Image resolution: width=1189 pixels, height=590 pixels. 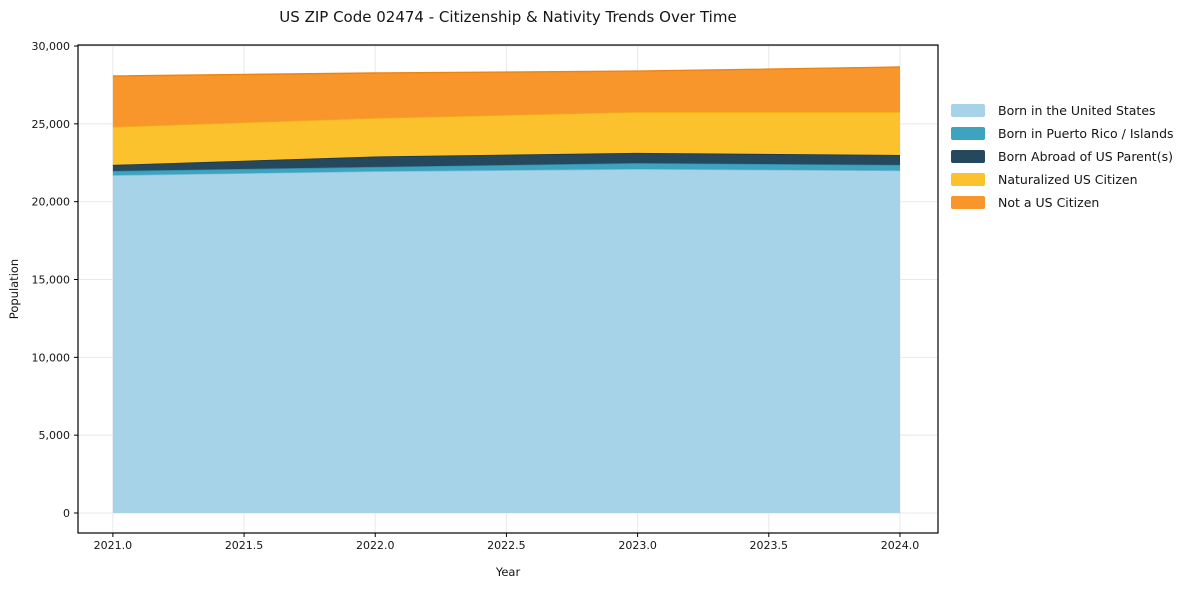 What do you see at coordinates (66, 513) in the screenshot?
I see `y-tick-label: 0` at bounding box center [66, 513].